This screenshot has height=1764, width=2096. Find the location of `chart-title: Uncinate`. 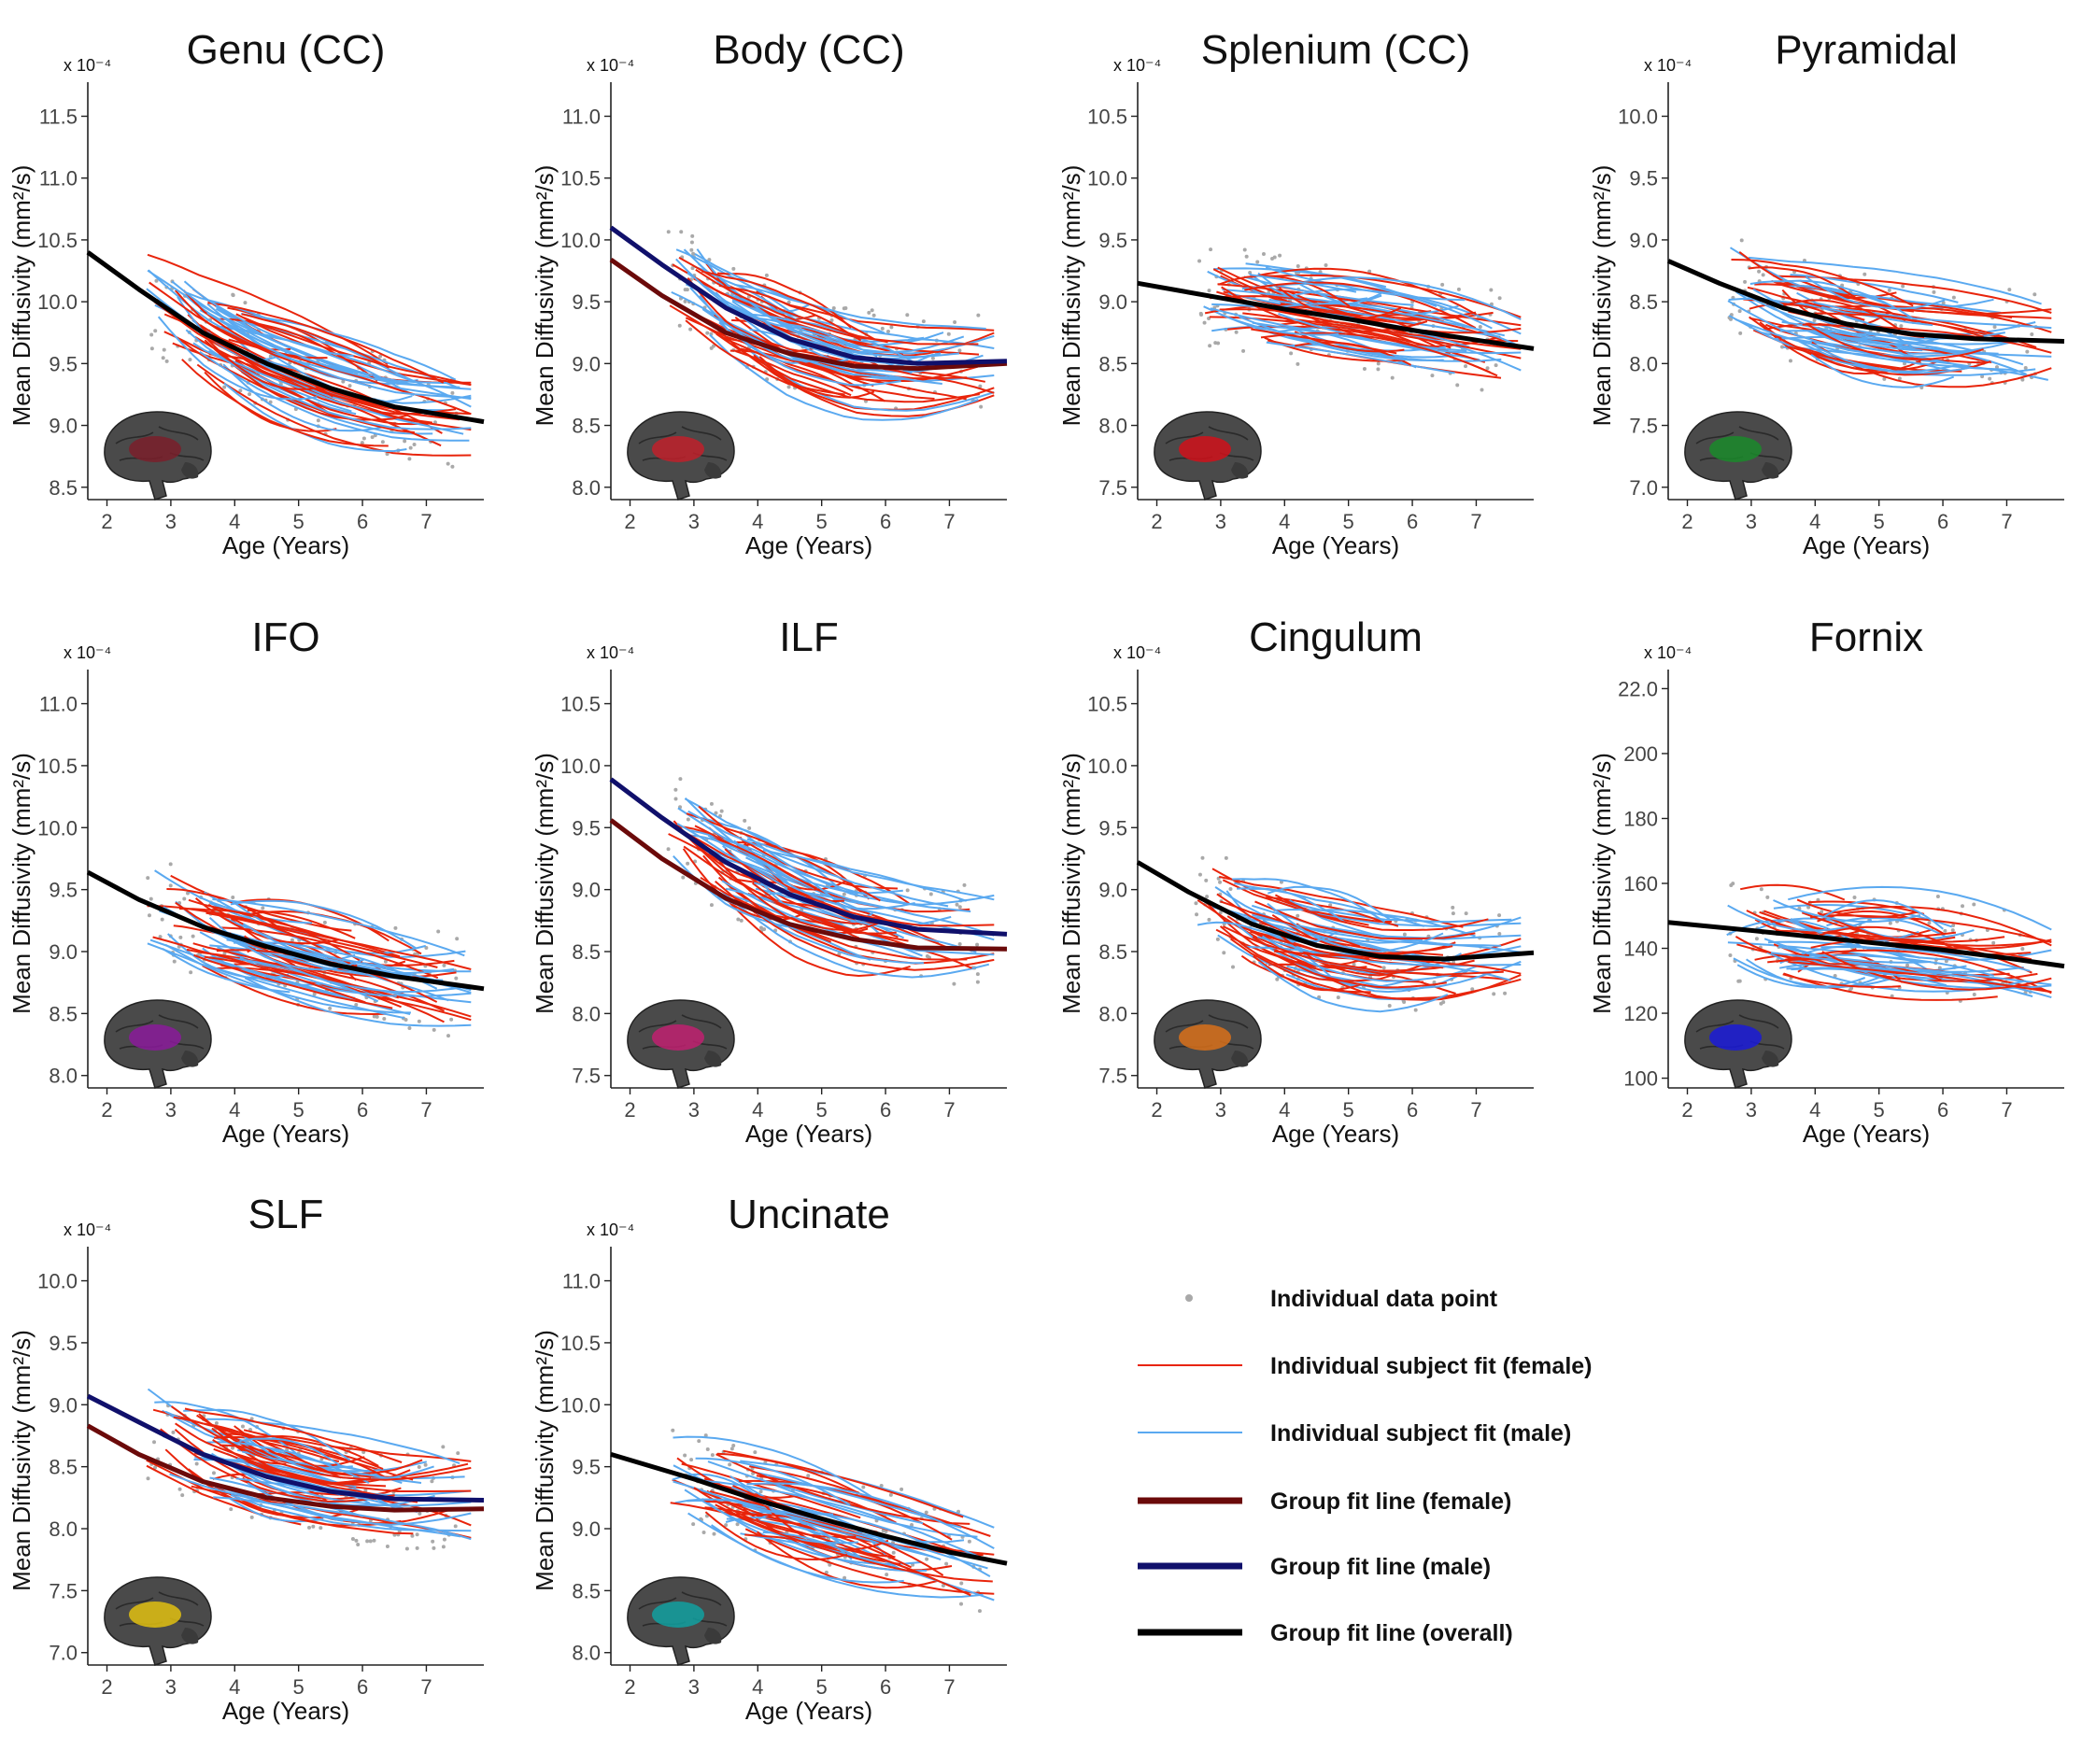

chart-title: Uncinate is located at coordinates (809, 1214).